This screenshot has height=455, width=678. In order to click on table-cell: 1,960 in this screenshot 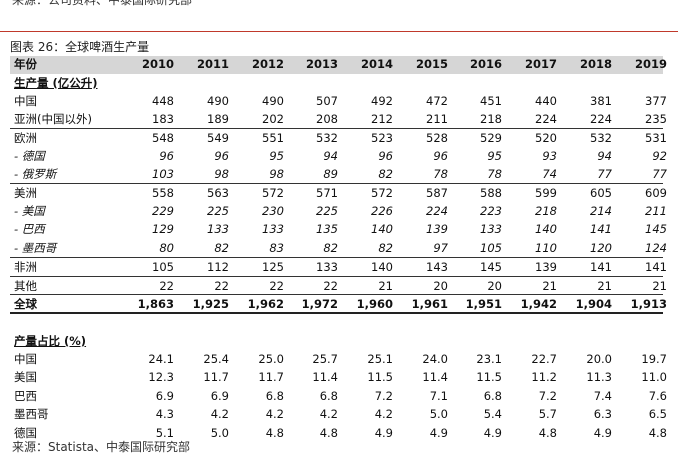, I will do `click(374, 304)`.